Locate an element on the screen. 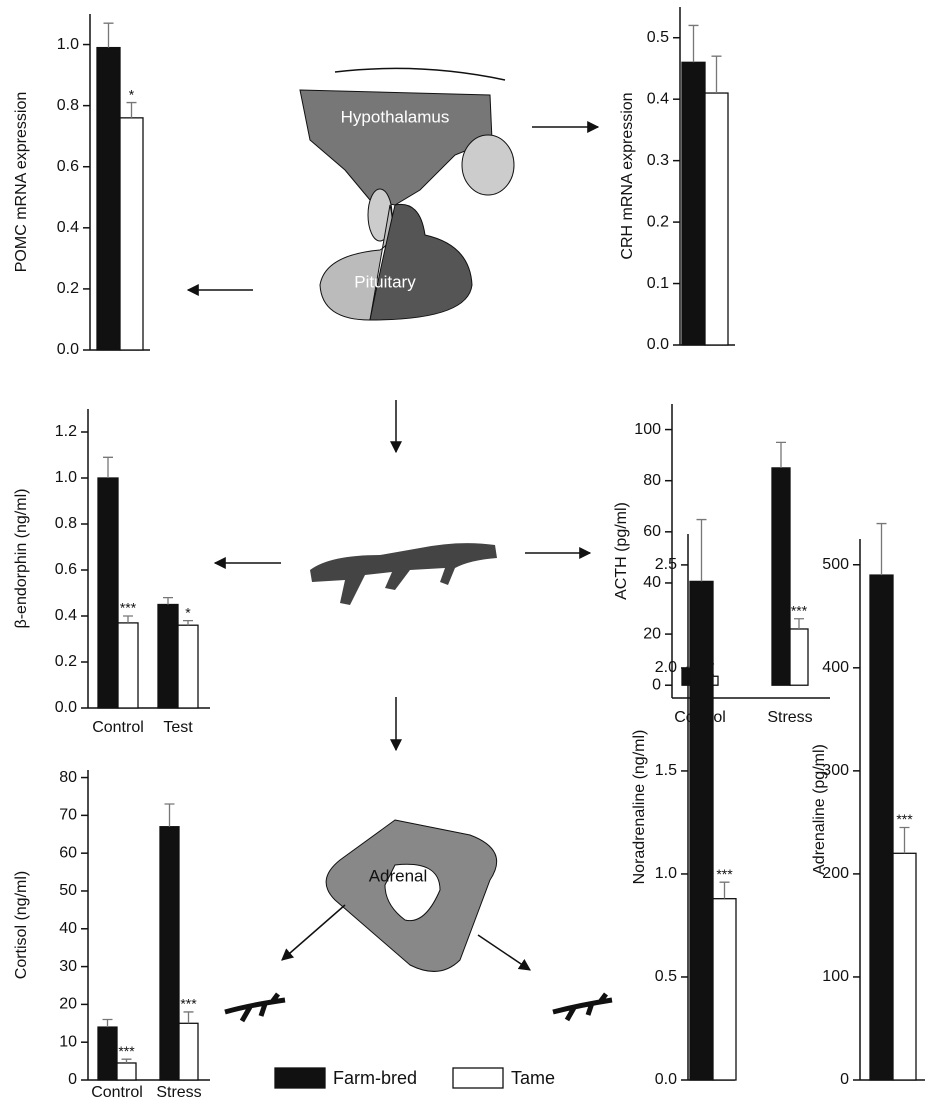 The width and height of the screenshot is (933, 1103). y-tick-label: 10 is located at coordinates (68, 1041).